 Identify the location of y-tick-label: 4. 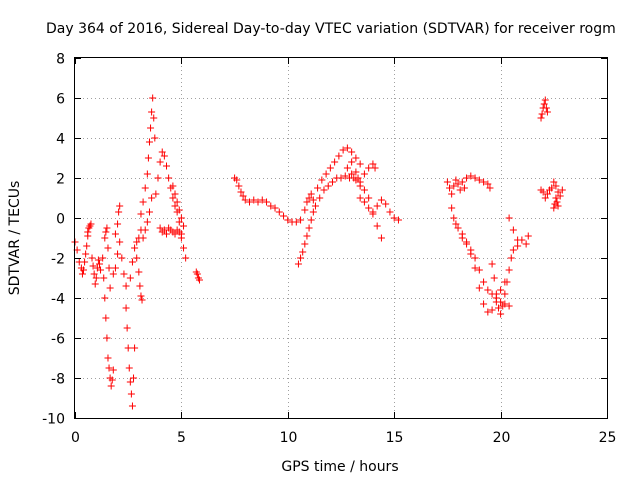
(60, 140).